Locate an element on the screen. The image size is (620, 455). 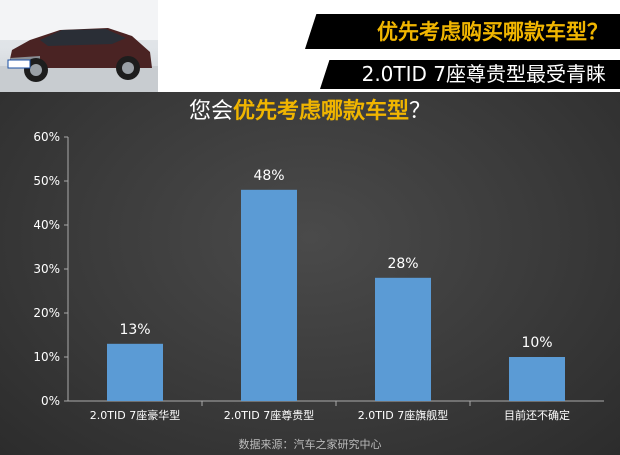
x-category-label: 目前还不确定 is located at coordinates (537, 415).